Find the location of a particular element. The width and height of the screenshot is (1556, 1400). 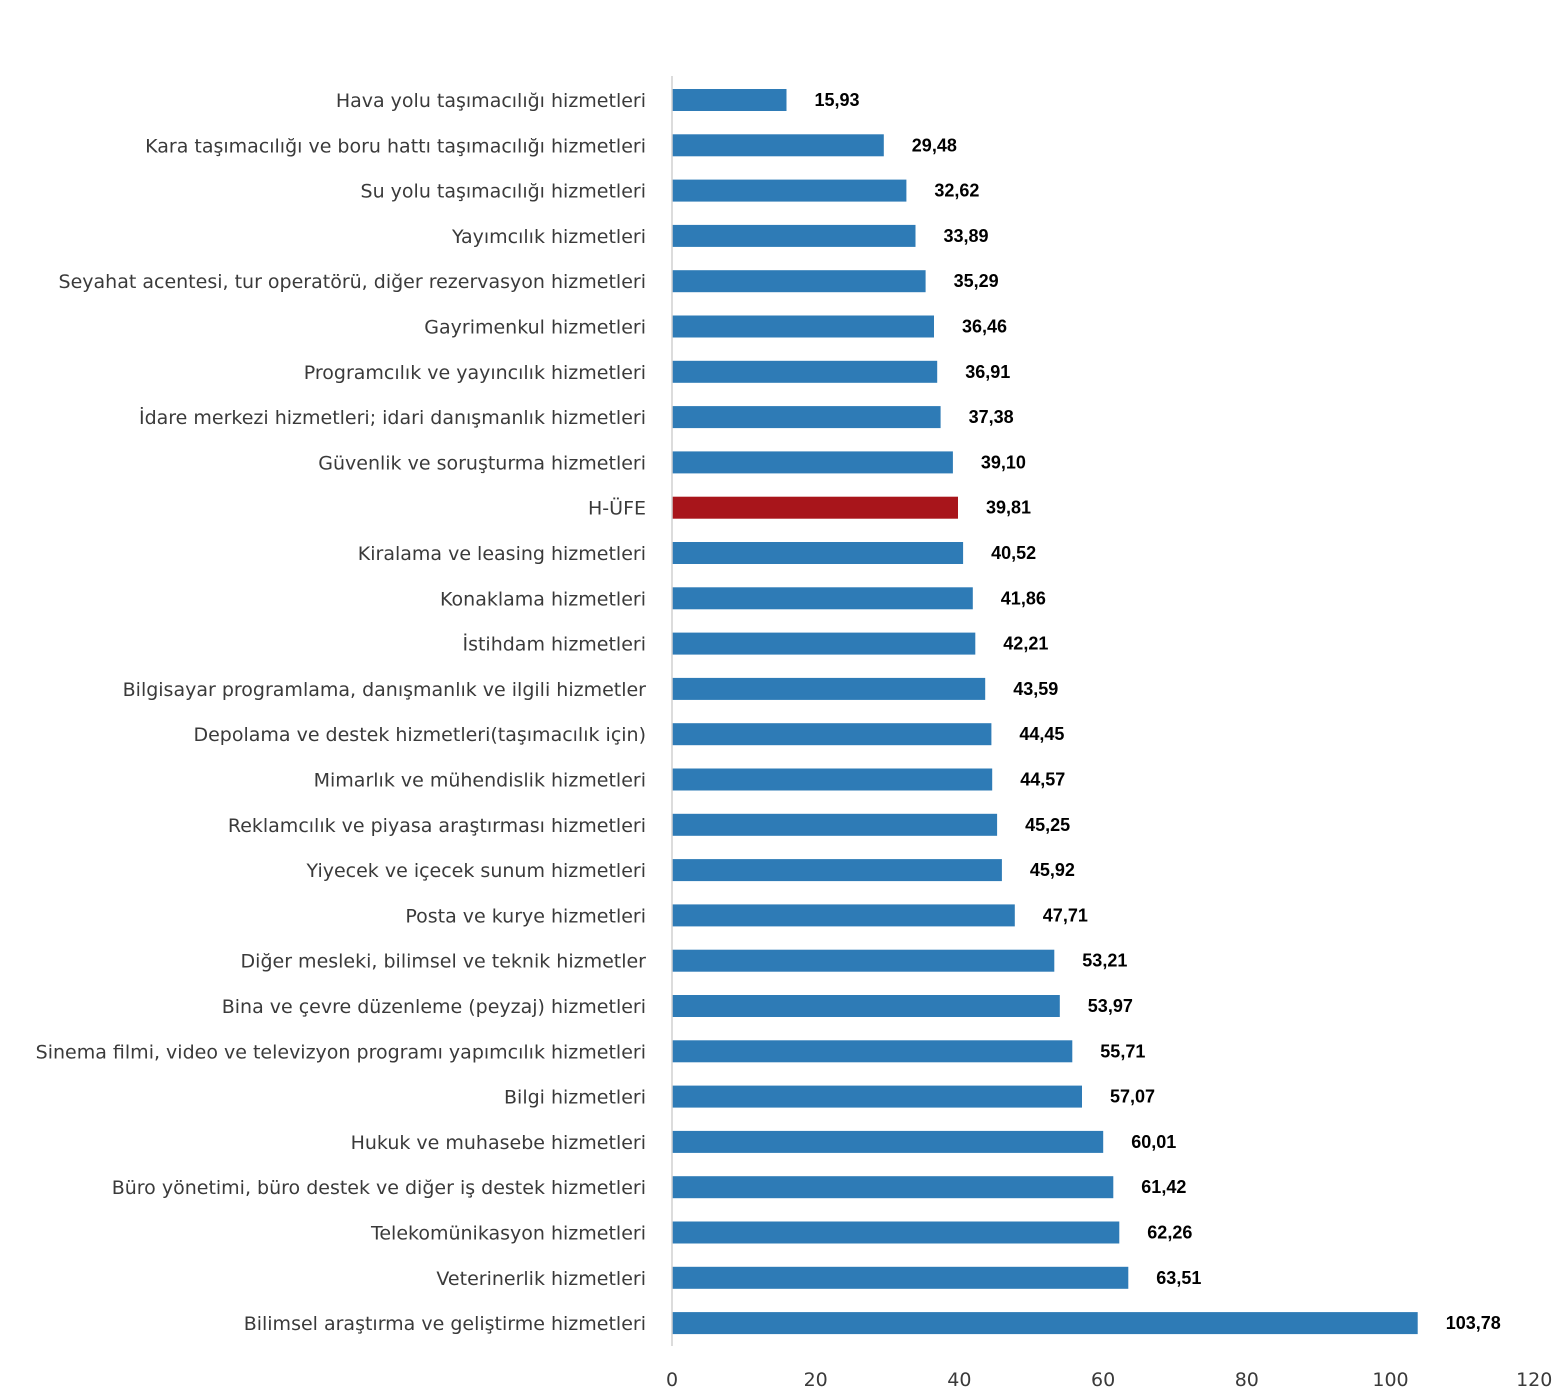

value-label-depolama-ve-destek-hizmetleri-tasimacilik-icin: 44,45 is located at coordinates (1041, 734).